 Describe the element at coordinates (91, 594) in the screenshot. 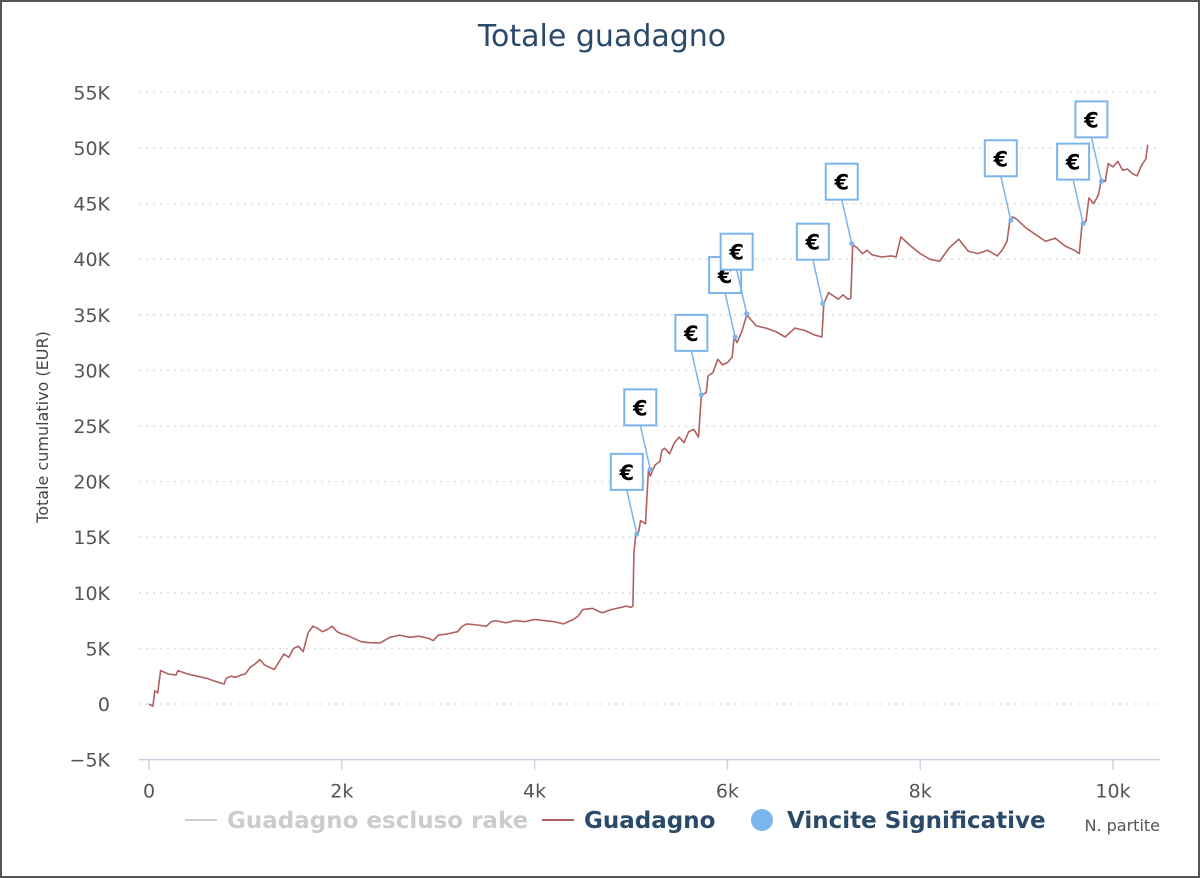

I see `y-tick-label: 10K` at that location.